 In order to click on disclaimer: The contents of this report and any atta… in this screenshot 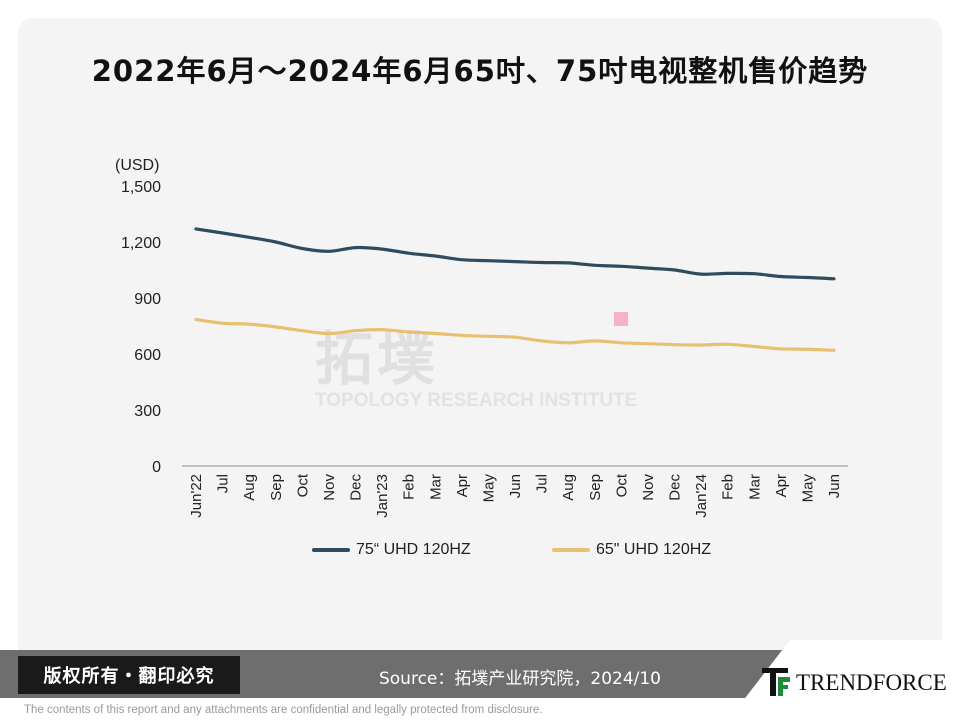, I will do `click(283, 710)`.